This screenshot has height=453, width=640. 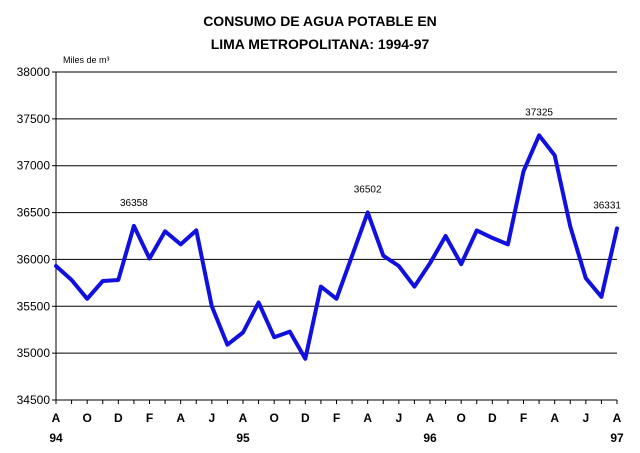 What do you see at coordinates (34, 259) in the screenshot?
I see `y-tick-label: 36000` at bounding box center [34, 259].